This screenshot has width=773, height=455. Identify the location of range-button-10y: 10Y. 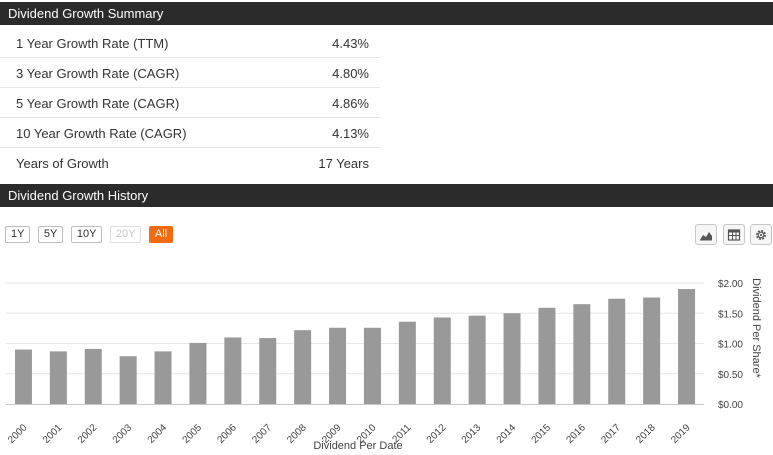
(86, 234).